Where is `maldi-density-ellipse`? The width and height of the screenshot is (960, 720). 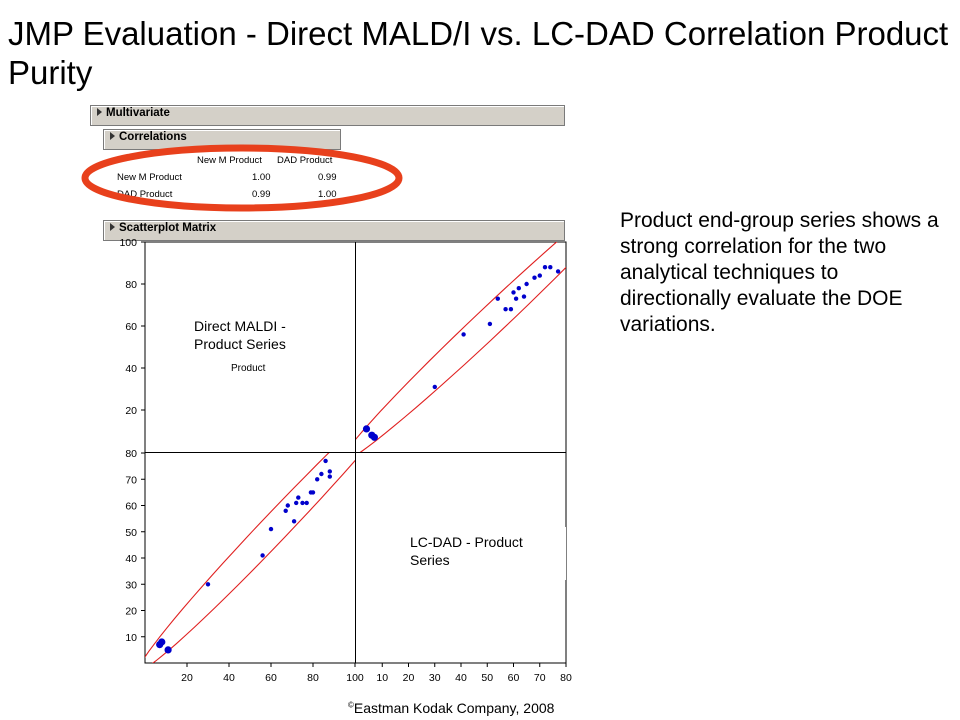 maldi-density-ellipse is located at coordinates (461, 347).